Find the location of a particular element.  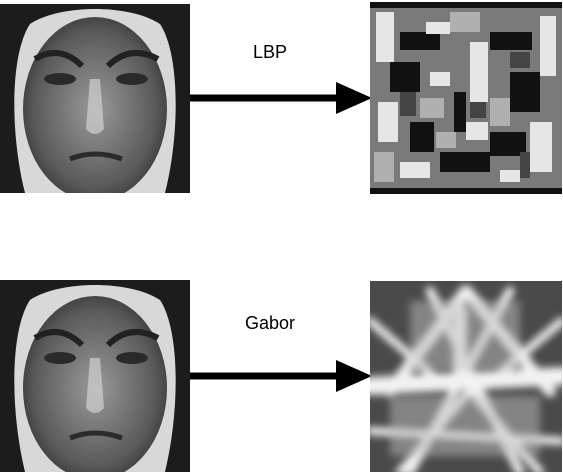

method-label-lbp: LBP is located at coordinates (270, 52).